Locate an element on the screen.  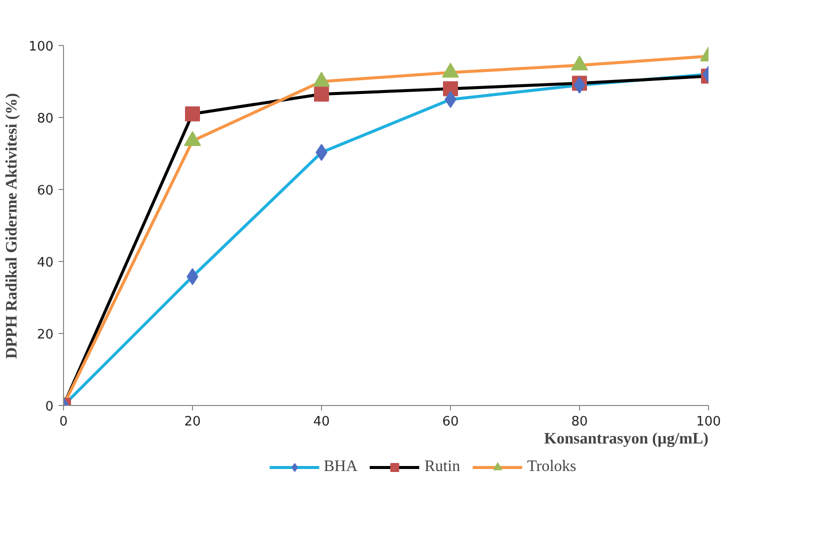
x-tick-label: 20 is located at coordinates (192, 422).